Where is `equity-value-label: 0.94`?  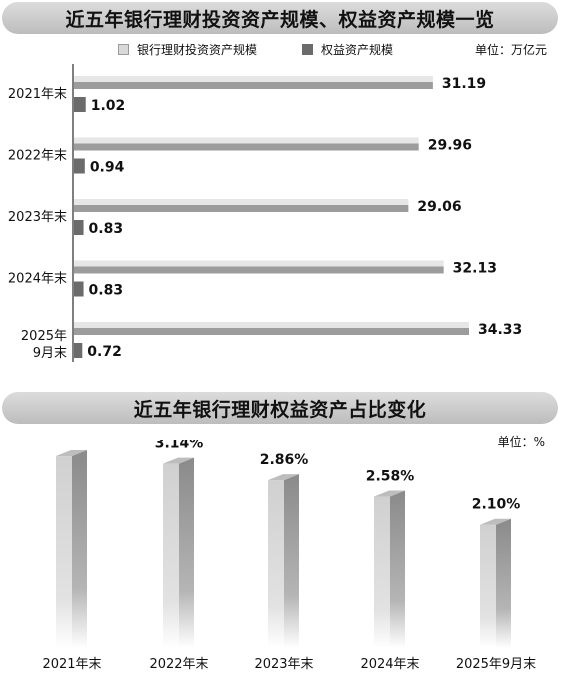 equity-value-label: 0.94 is located at coordinates (107, 168).